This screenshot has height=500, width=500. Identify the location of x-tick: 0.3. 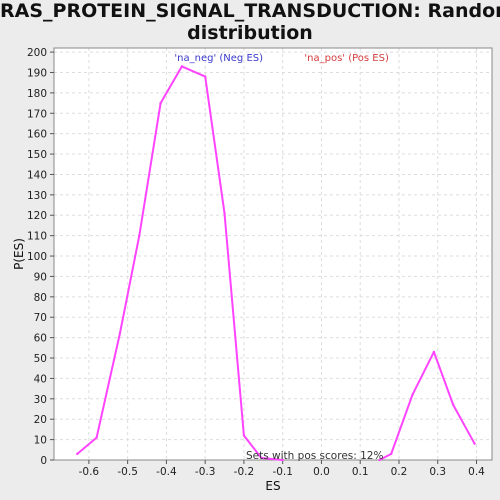
(437, 469).